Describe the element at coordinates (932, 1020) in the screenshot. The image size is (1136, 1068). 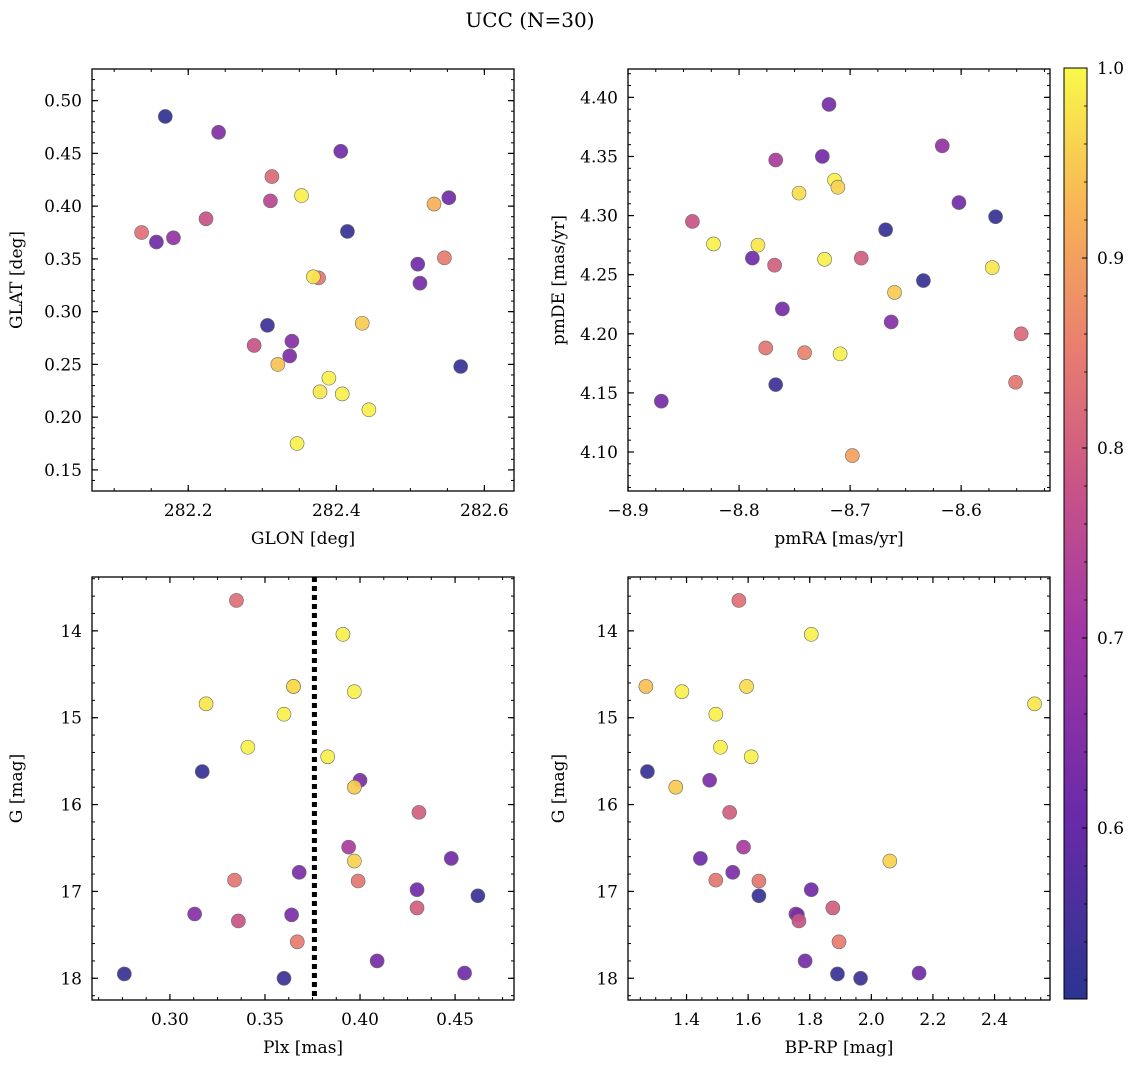
I see `x-tick-label: 2.2` at that location.